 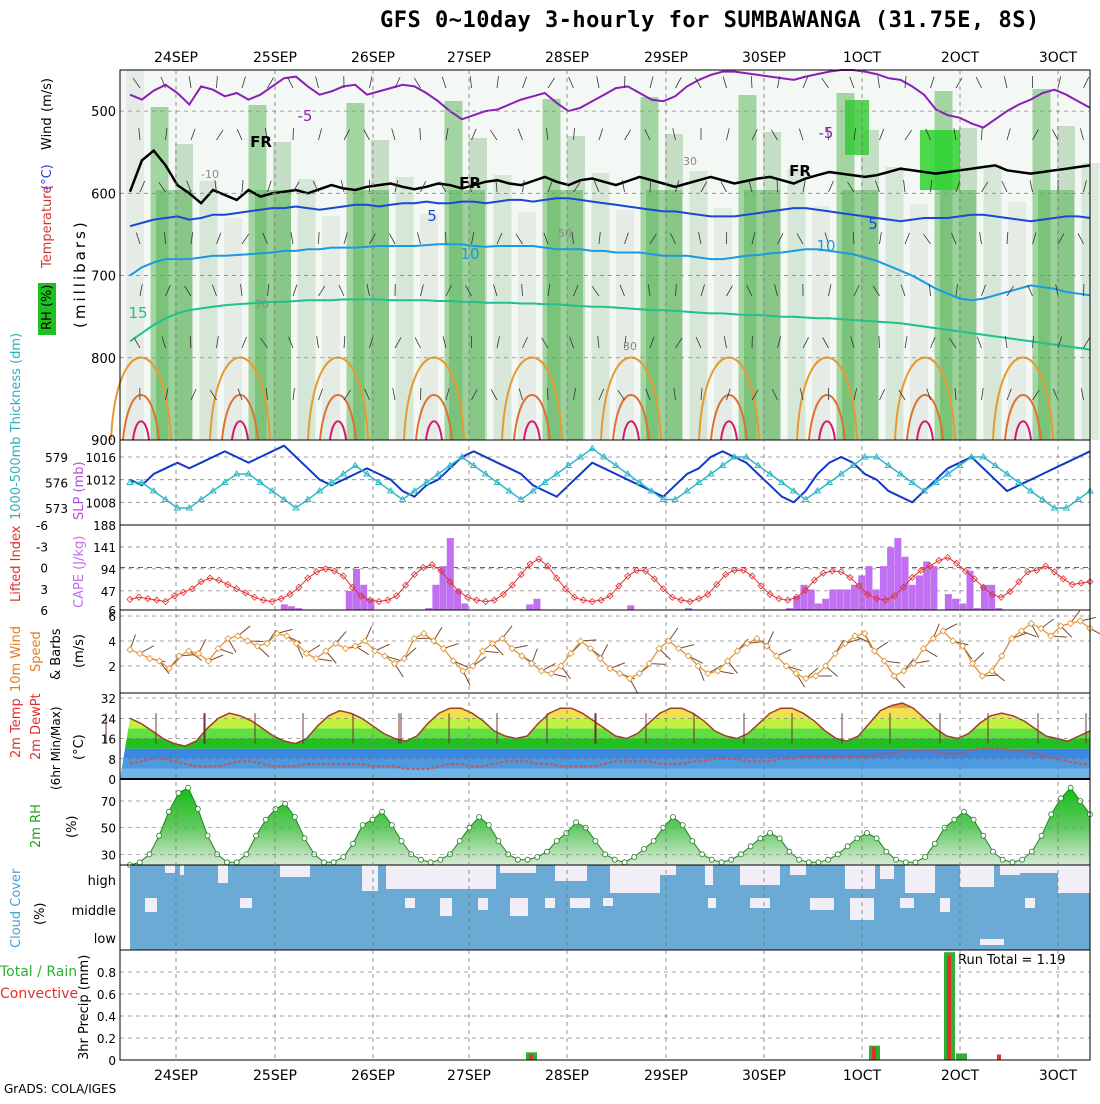 What do you see at coordinates (60, 1089) in the screenshot?
I see `credit-text: GrADS: COLA/IGES` at bounding box center [60, 1089].